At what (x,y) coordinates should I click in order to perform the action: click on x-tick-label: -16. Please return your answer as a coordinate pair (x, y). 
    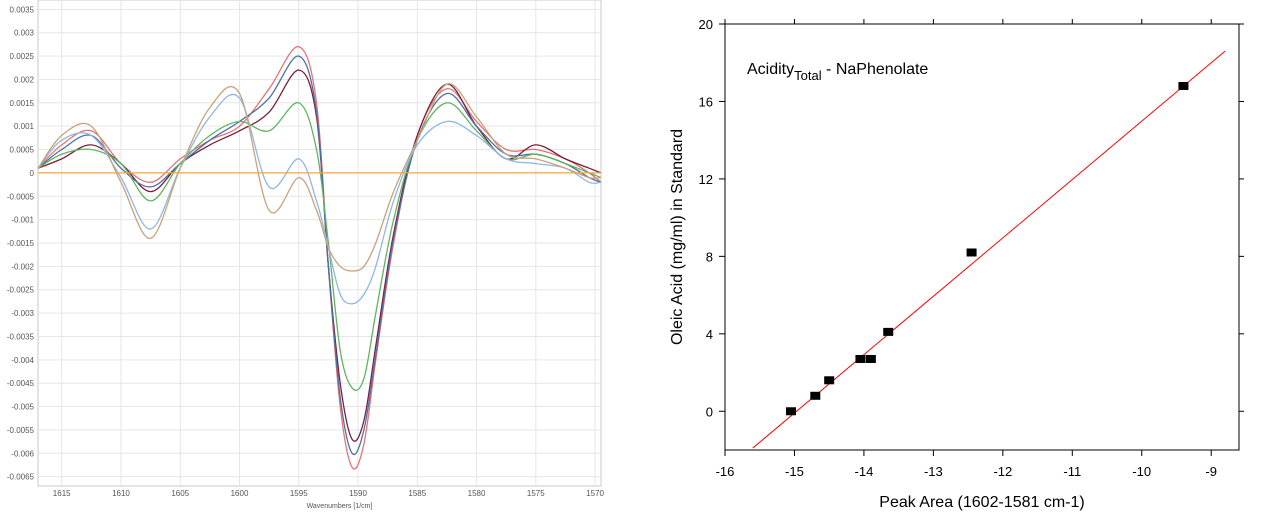
    Looking at the image, I should click on (725, 471).